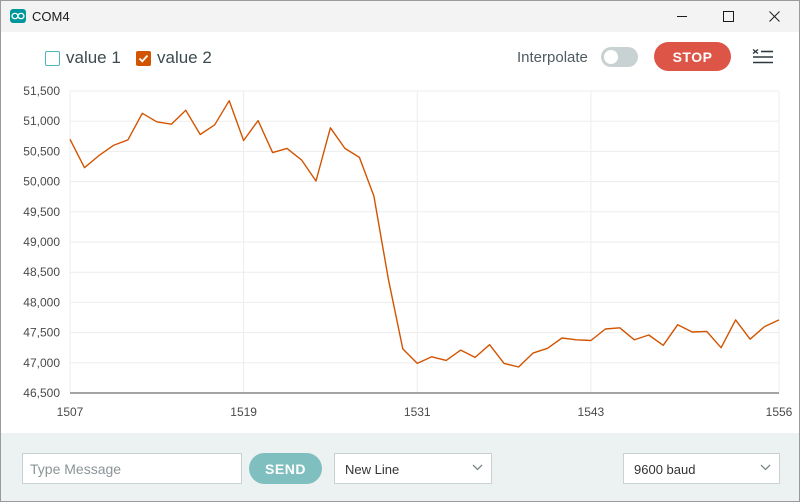 The image size is (800, 502). I want to click on value-1-checkbox, so click(52, 58).